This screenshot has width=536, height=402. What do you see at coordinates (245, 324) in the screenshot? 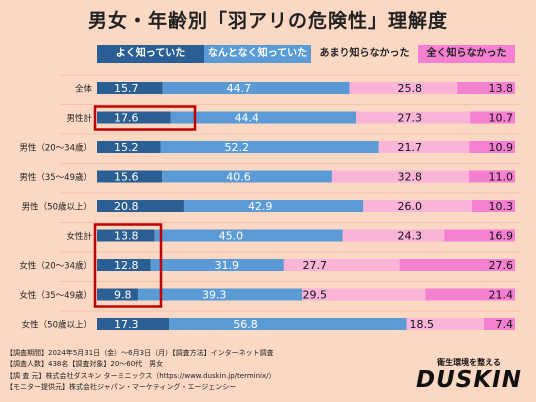
I see `data-label-somewhat-known: 56.8` at bounding box center [245, 324].